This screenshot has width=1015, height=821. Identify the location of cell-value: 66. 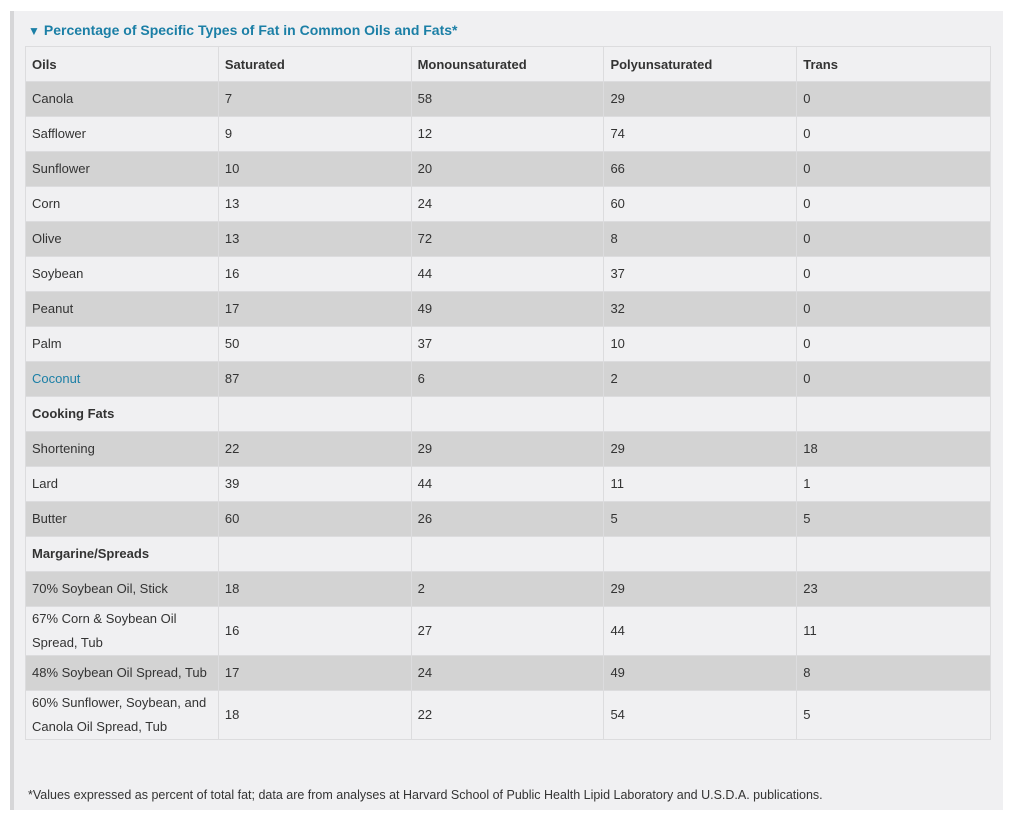
(700, 169).